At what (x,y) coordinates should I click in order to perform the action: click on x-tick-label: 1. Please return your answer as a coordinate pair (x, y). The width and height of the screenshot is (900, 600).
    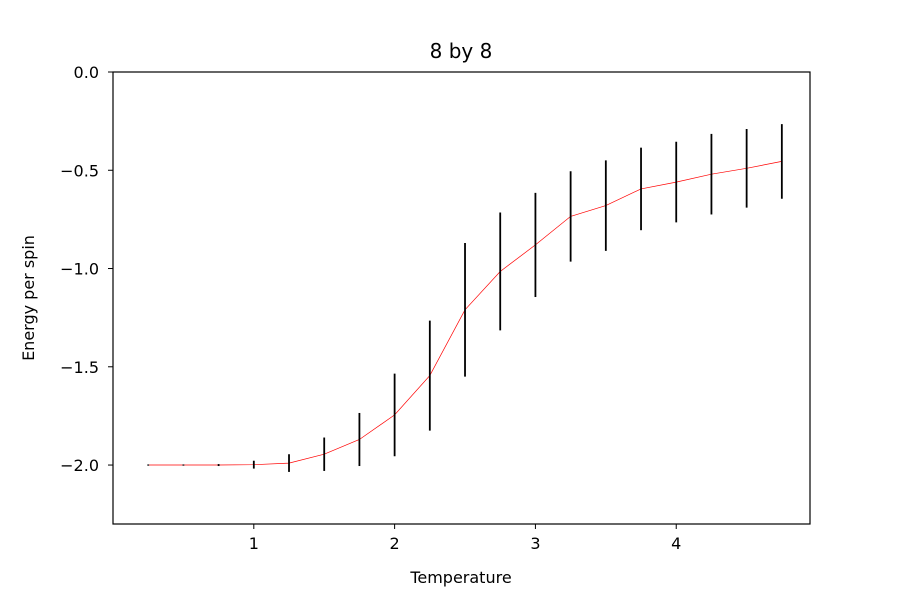
    Looking at the image, I should click on (254, 543).